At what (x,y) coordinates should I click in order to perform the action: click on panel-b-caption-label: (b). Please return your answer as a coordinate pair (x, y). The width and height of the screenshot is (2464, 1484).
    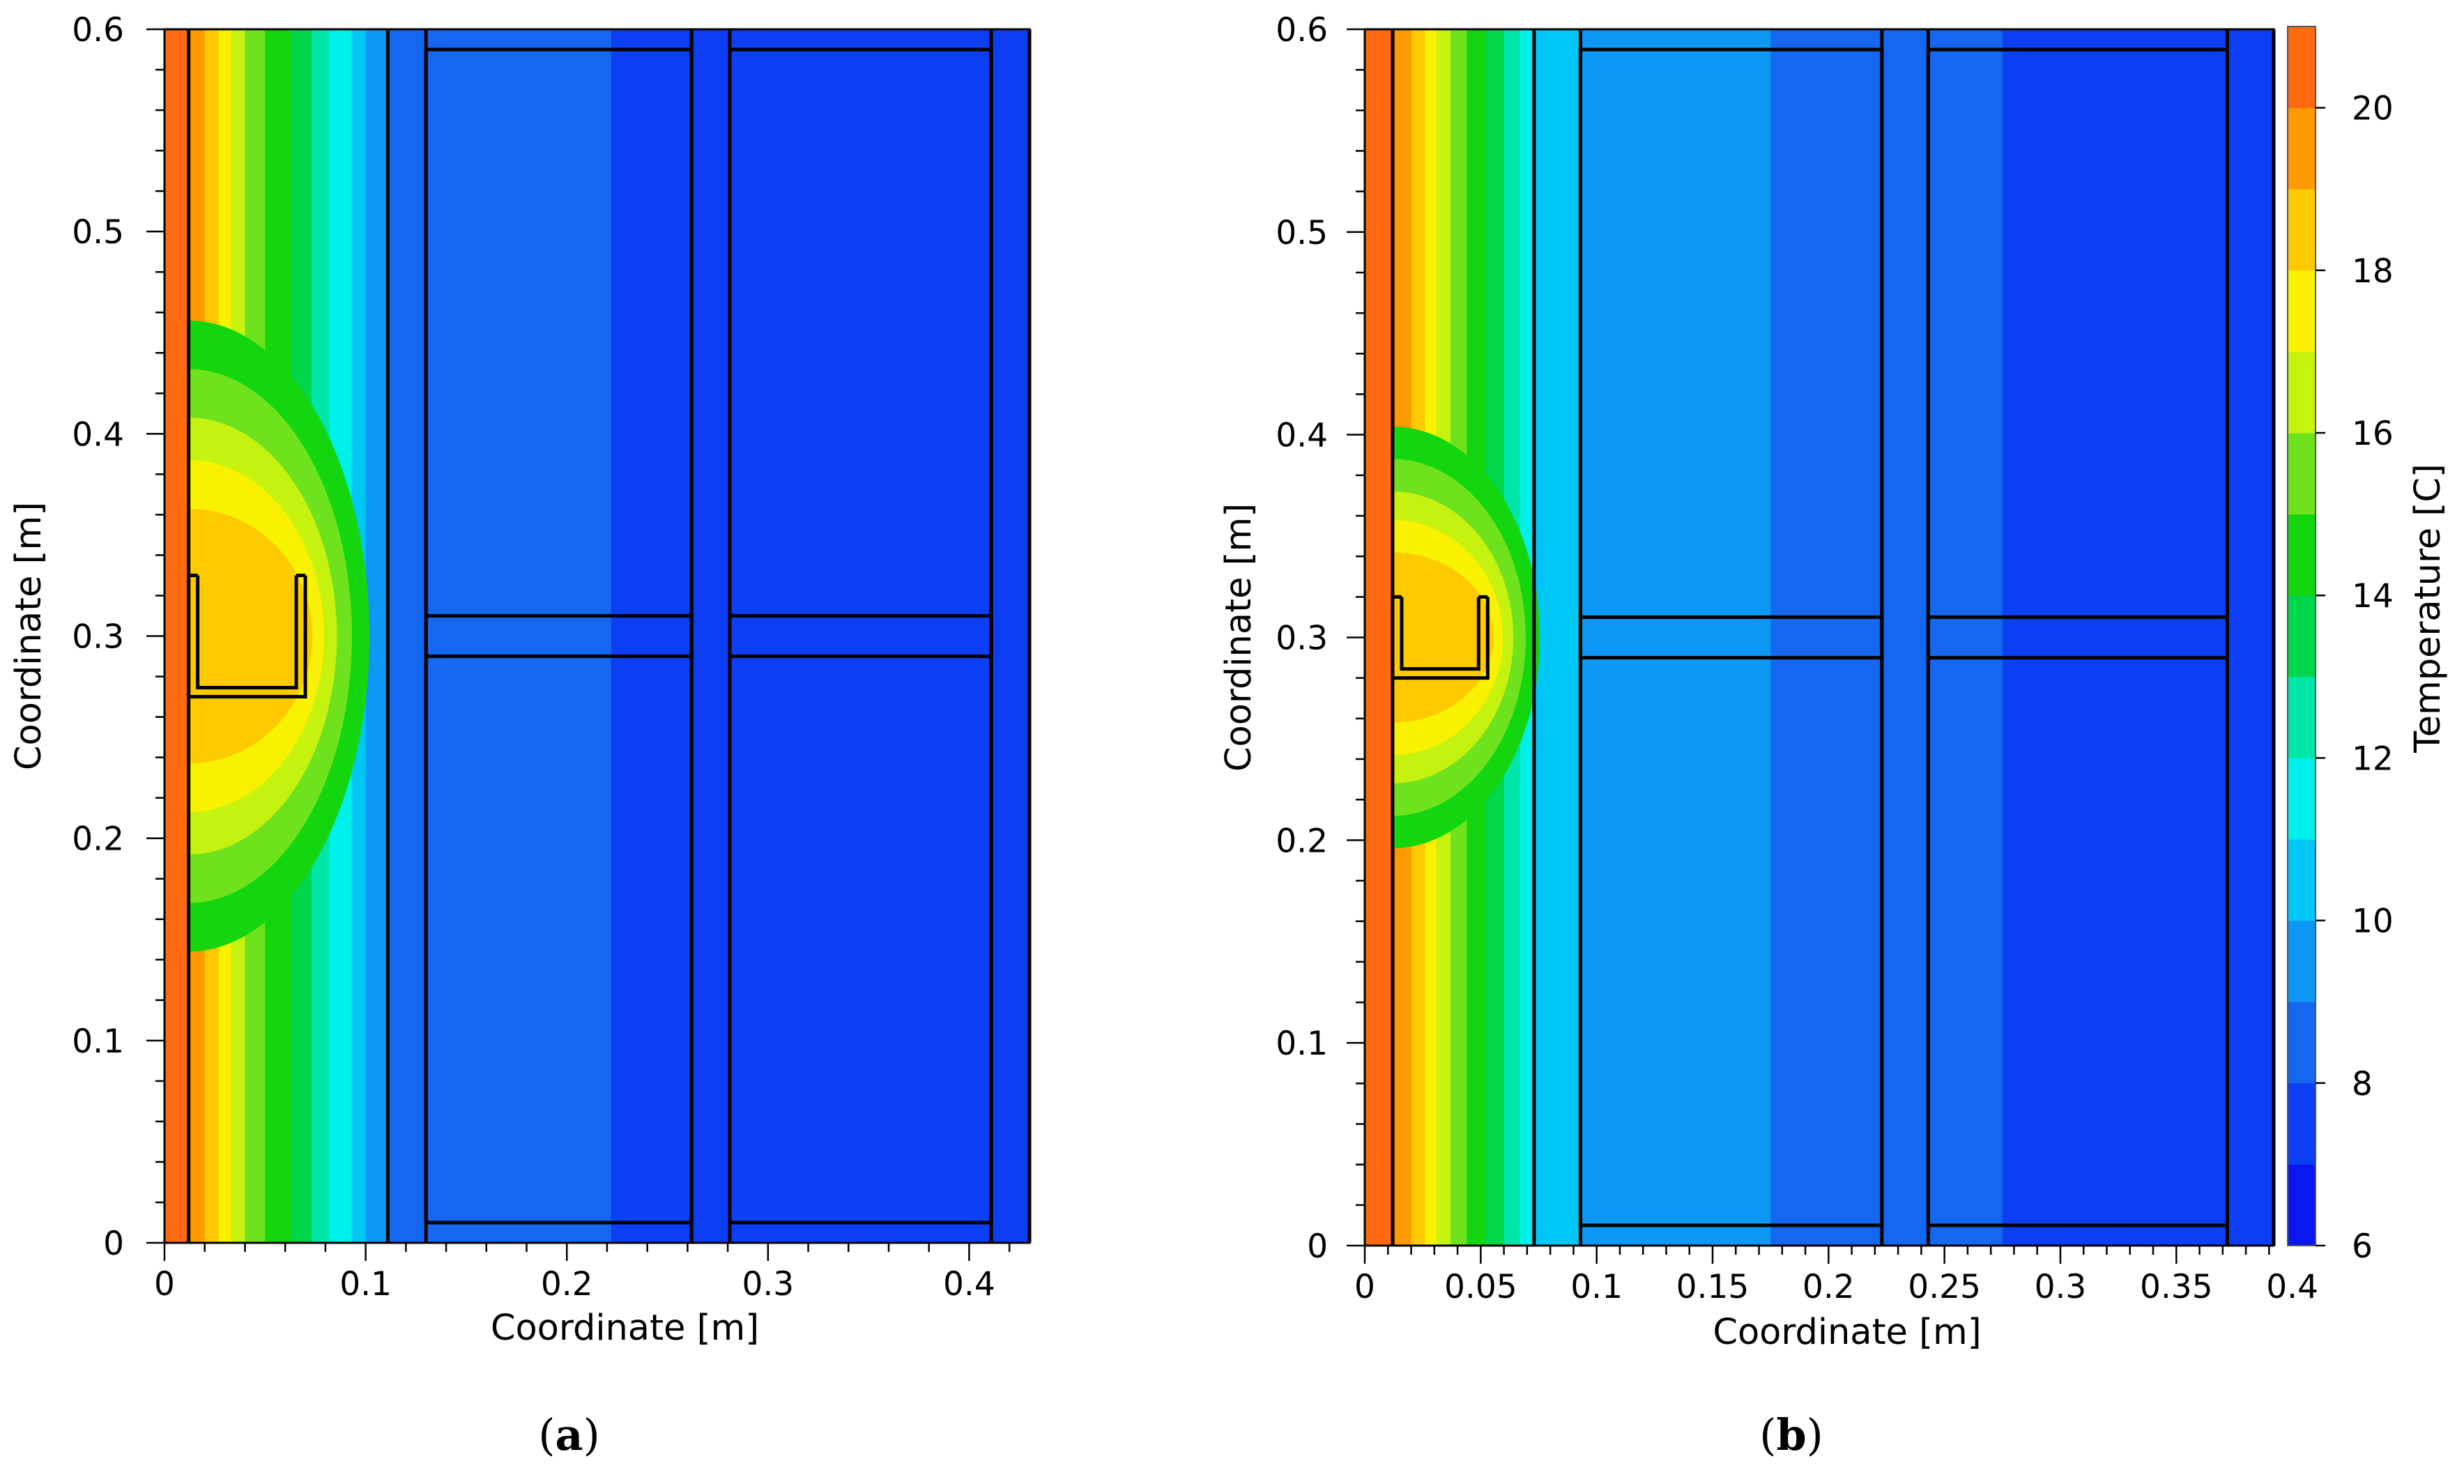
    Looking at the image, I should click on (1791, 1434).